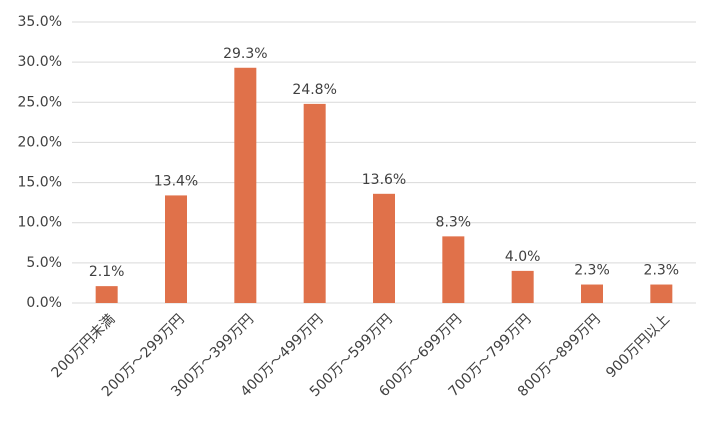 The width and height of the screenshot is (718, 445). Describe the element at coordinates (40, 102) in the screenshot. I see `y-tick-label: 25.0%` at that location.